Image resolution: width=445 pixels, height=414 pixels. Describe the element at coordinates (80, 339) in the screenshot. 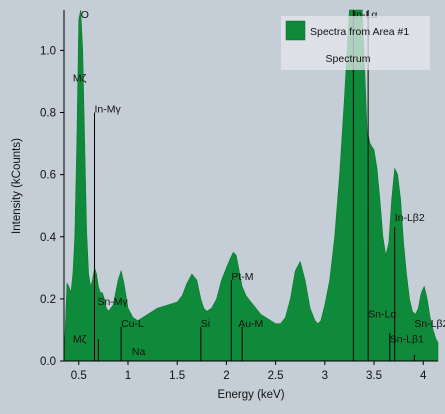

I see `peak-label-4: Mζ` at that location.